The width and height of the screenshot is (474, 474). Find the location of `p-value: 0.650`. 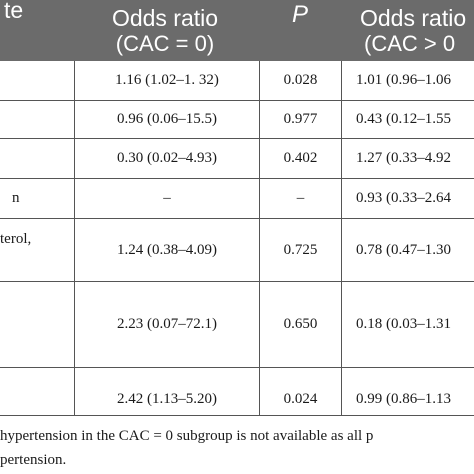

p-value: 0.650 is located at coordinates (300, 324).